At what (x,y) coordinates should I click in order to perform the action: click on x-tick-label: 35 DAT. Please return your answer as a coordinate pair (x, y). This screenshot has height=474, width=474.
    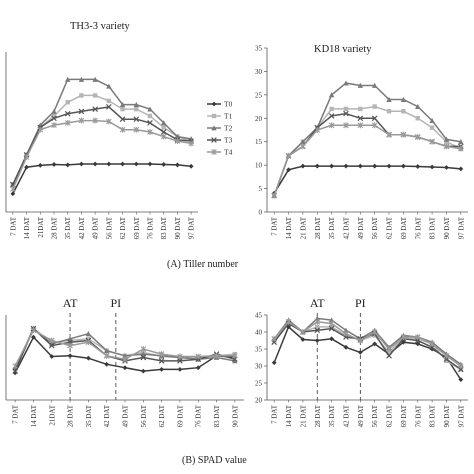
    Looking at the image, I should click on (68, 227).